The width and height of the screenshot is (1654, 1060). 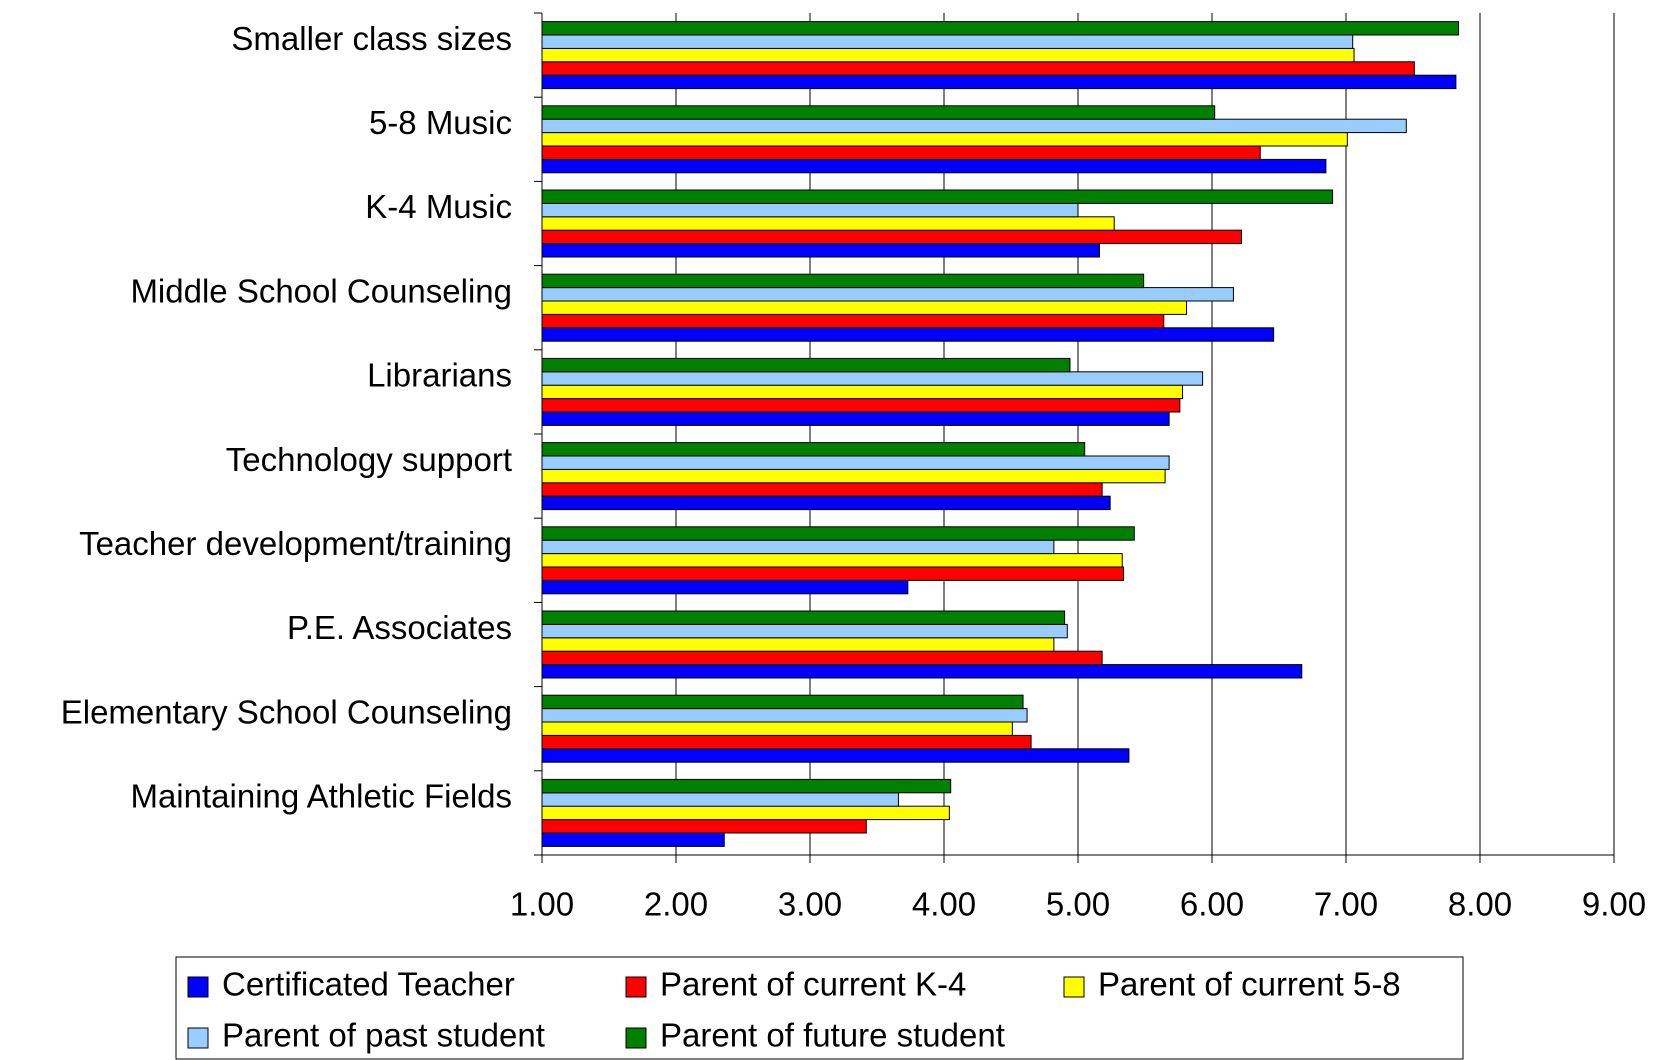 I want to click on x-tick-label: 2.00, so click(x=676, y=904).